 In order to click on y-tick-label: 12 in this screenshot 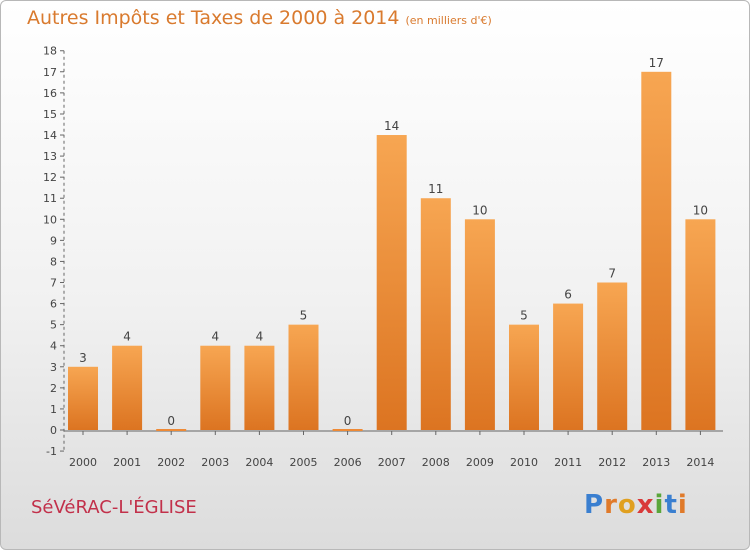, I will do `click(50, 177)`.